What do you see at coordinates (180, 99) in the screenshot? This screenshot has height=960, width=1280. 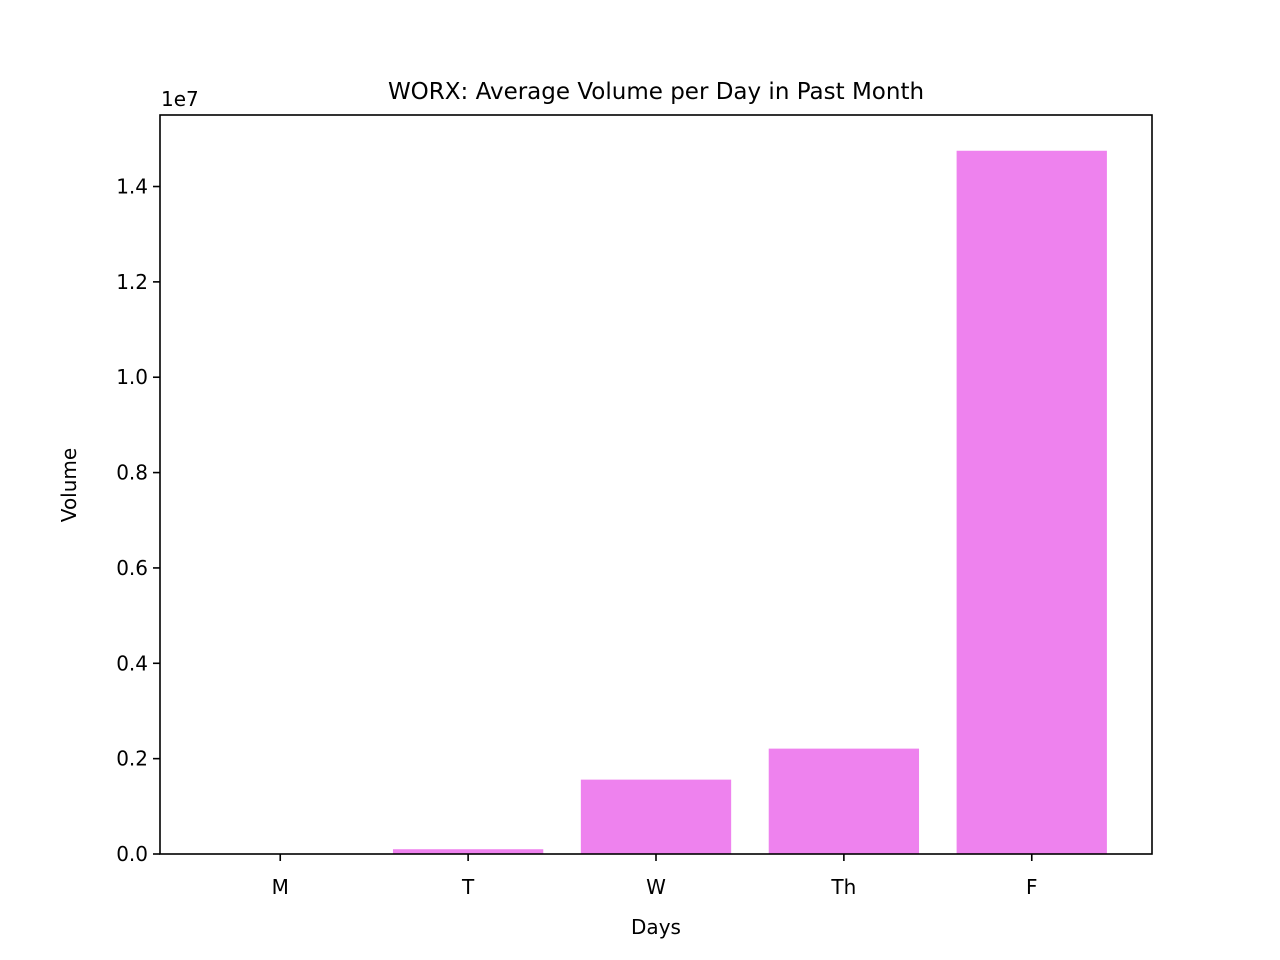 I see `y-axis-offset-label: 1e7` at bounding box center [180, 99].